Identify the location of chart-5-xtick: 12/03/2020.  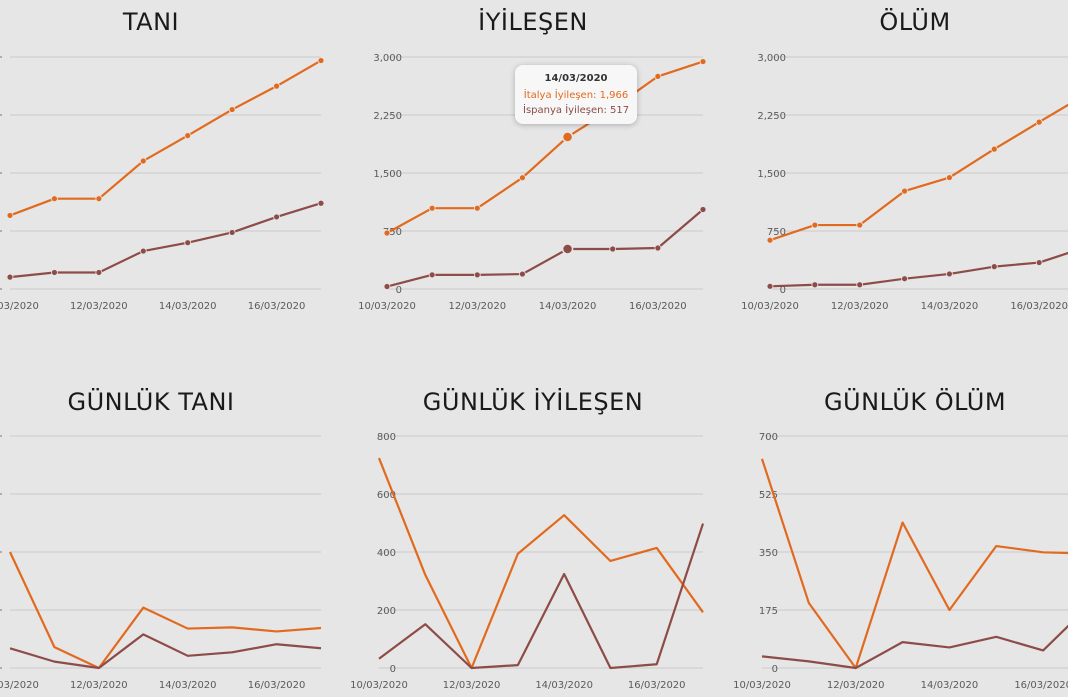
(472, 685).